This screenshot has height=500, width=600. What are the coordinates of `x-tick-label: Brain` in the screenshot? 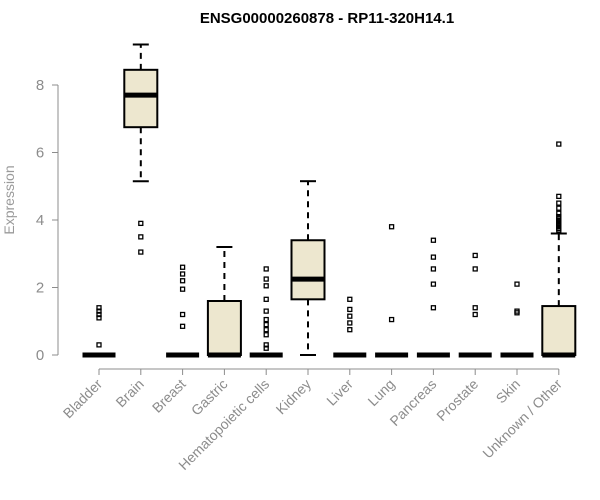 It's located at (129, 393).